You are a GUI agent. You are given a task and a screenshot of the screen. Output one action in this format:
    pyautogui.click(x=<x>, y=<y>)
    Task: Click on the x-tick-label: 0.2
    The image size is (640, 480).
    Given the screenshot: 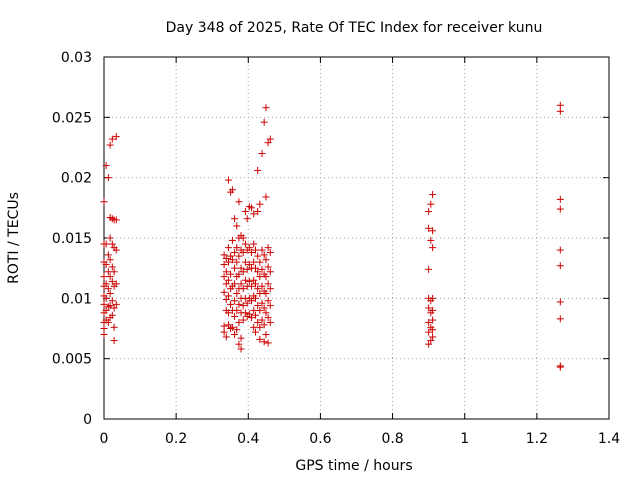 What is the action you would take?
    pyautogui.click(x=176, y=439)
    